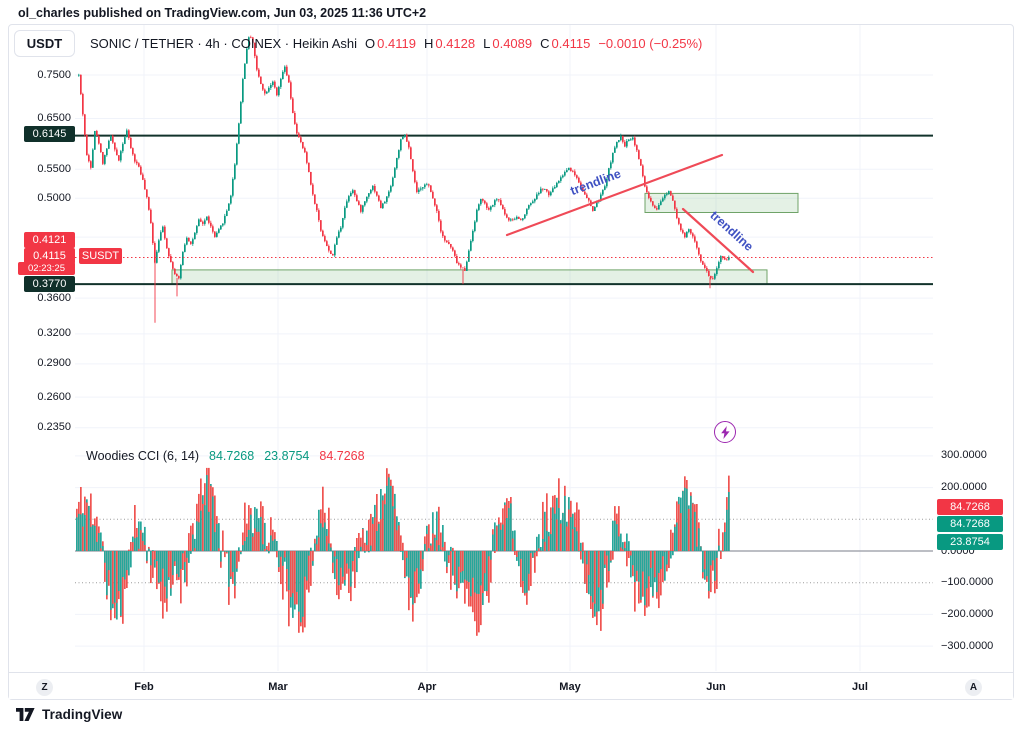 This screenshot has height=733, width=1024. I want to click on open-key: O, so click(370, 43).